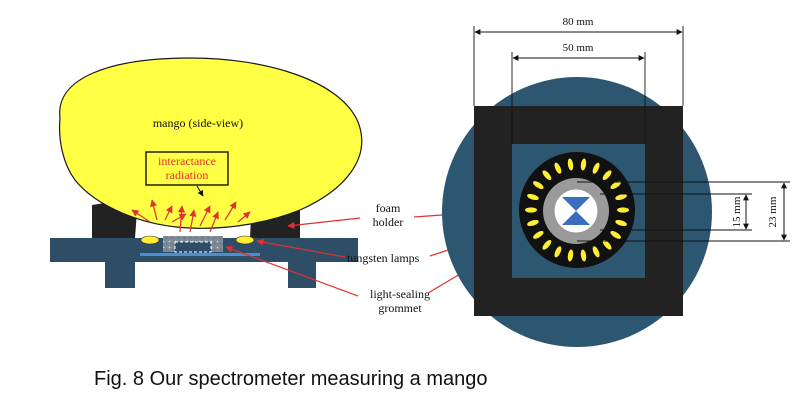 The width and height of the screenshot is (801, 407). Describe the element at coordinates (120, 275) in the screenshot. I see `housing-leg-left` at that location.